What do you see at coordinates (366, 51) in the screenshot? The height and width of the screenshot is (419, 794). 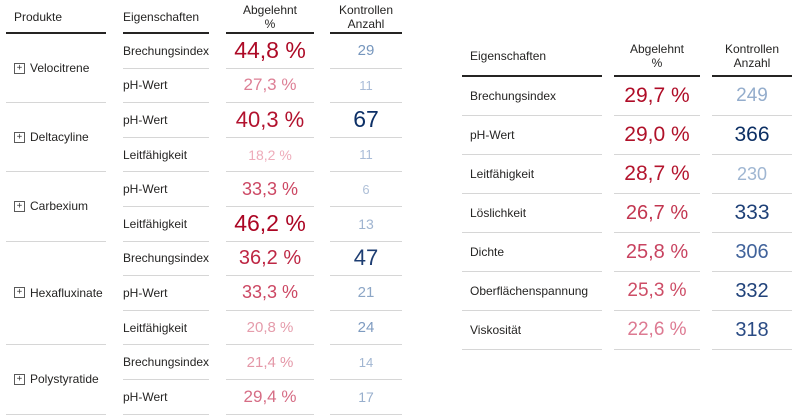 I see `kontrollen-cell: 29` at bounding box center [366, 51].